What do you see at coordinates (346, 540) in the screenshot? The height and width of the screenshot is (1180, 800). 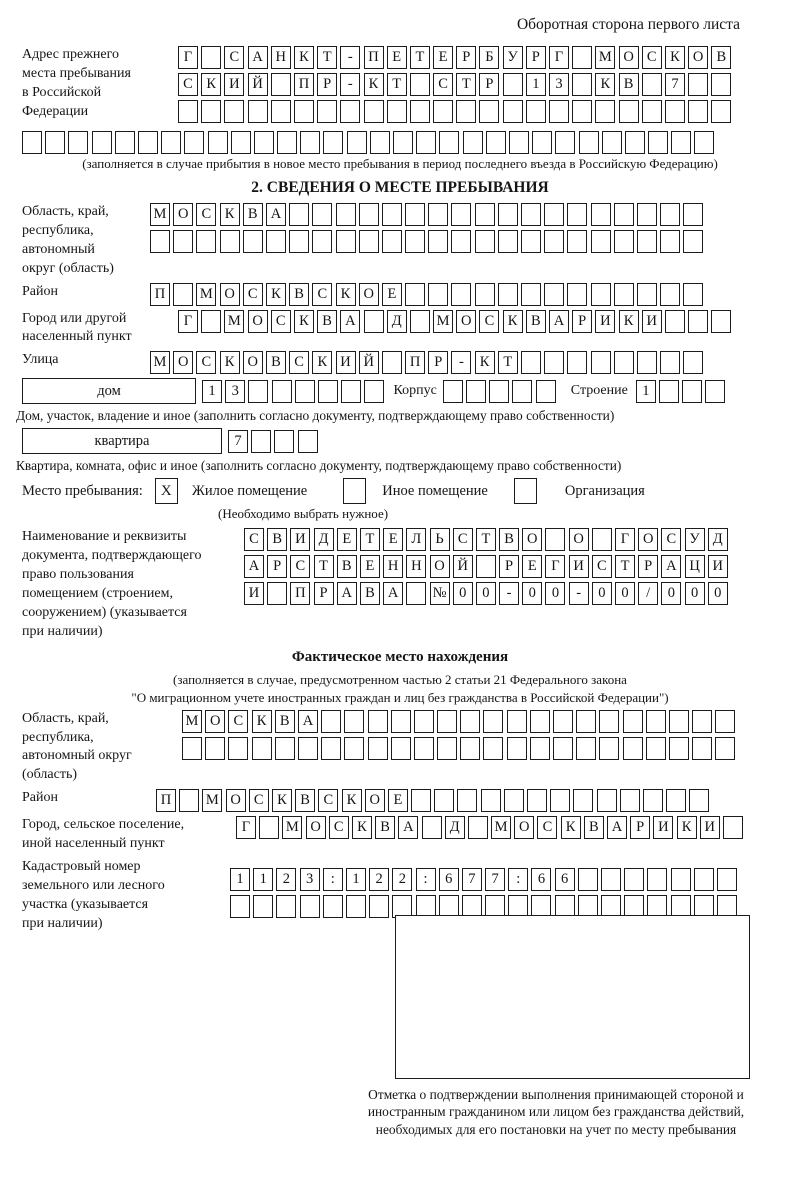 I see `char-box: Е` at bounding box center [346, 540].